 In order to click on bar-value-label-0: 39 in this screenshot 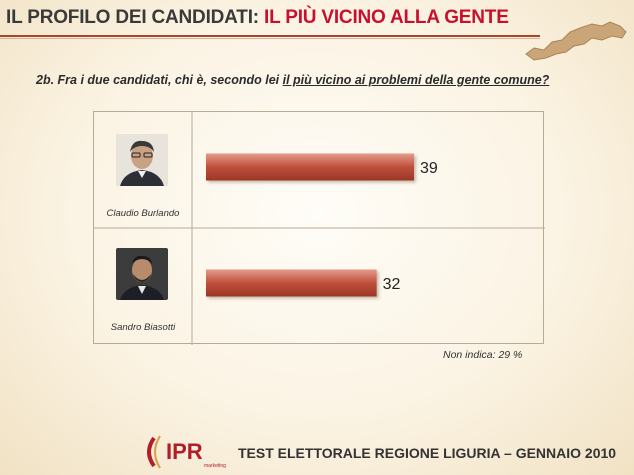, I will do `click(429, 168)`.